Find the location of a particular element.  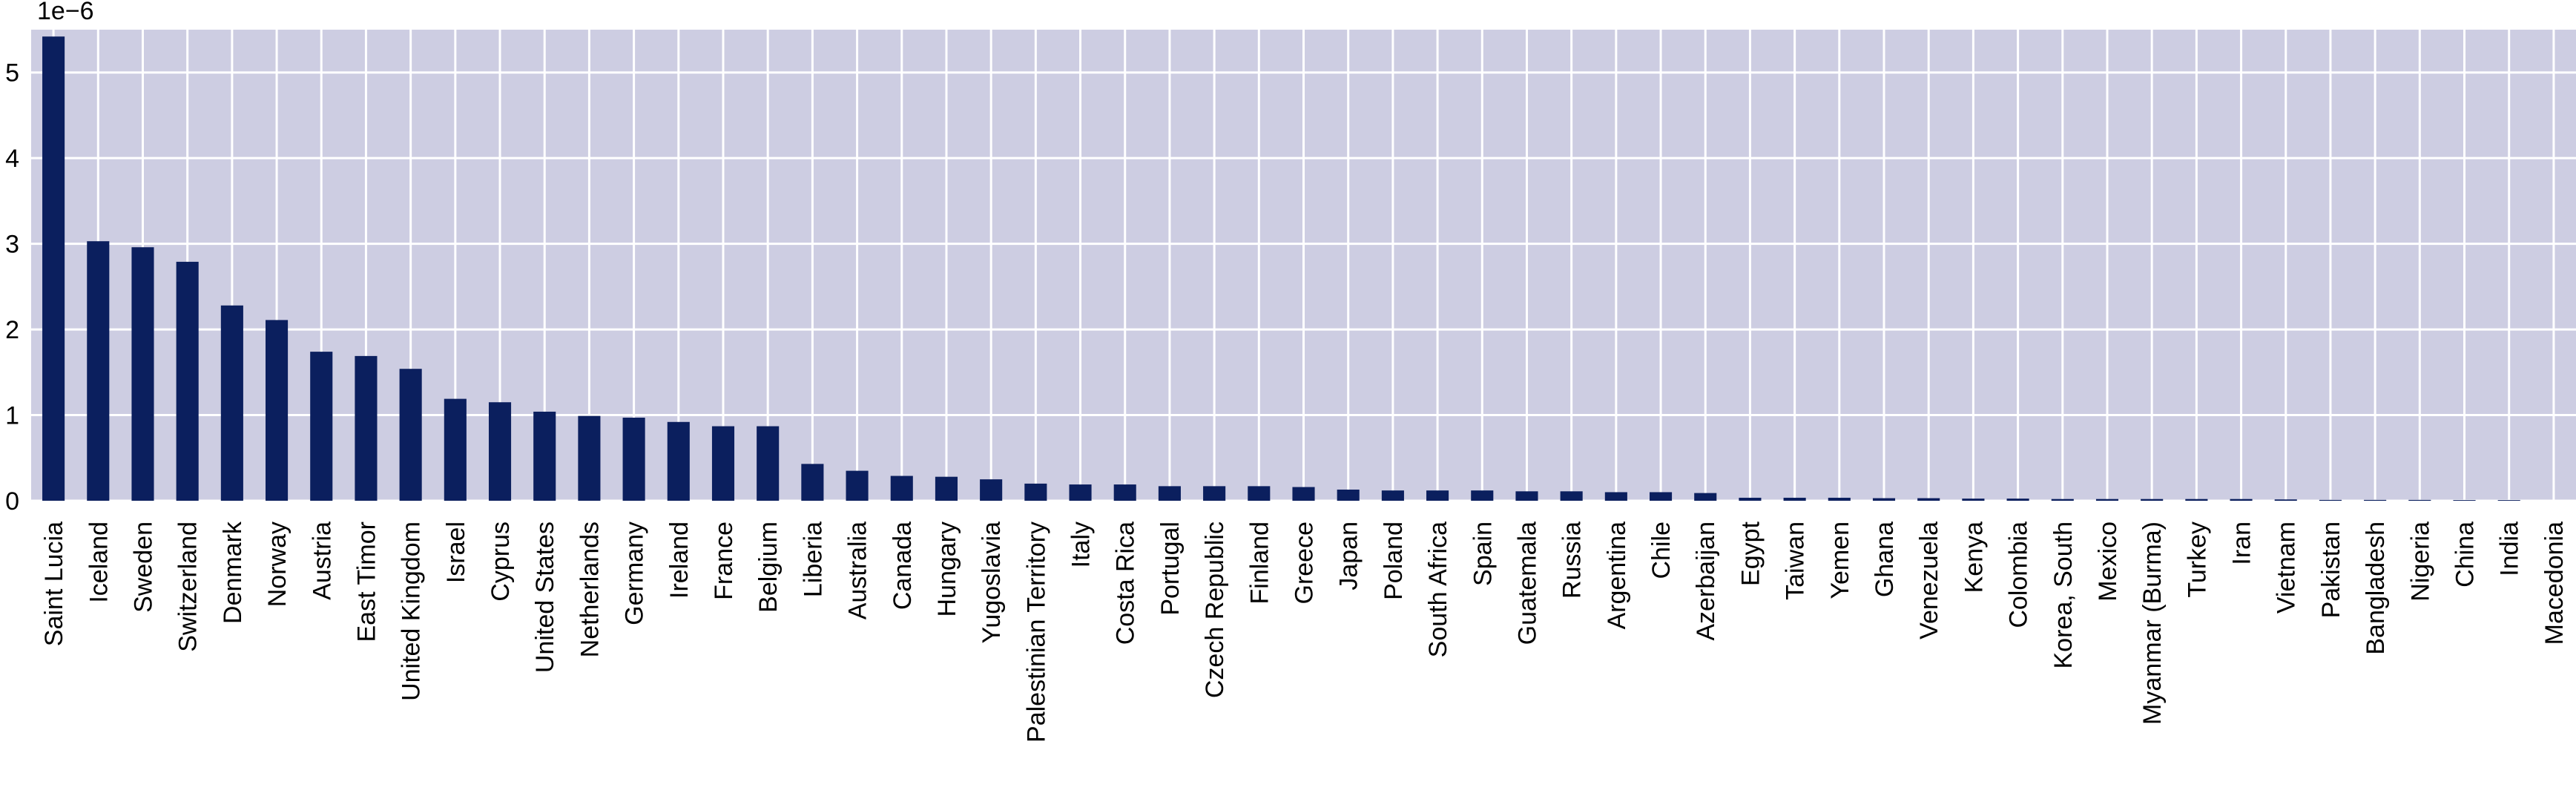

x-tick-label: Costa Rica is located at coordinates (1126, 583).